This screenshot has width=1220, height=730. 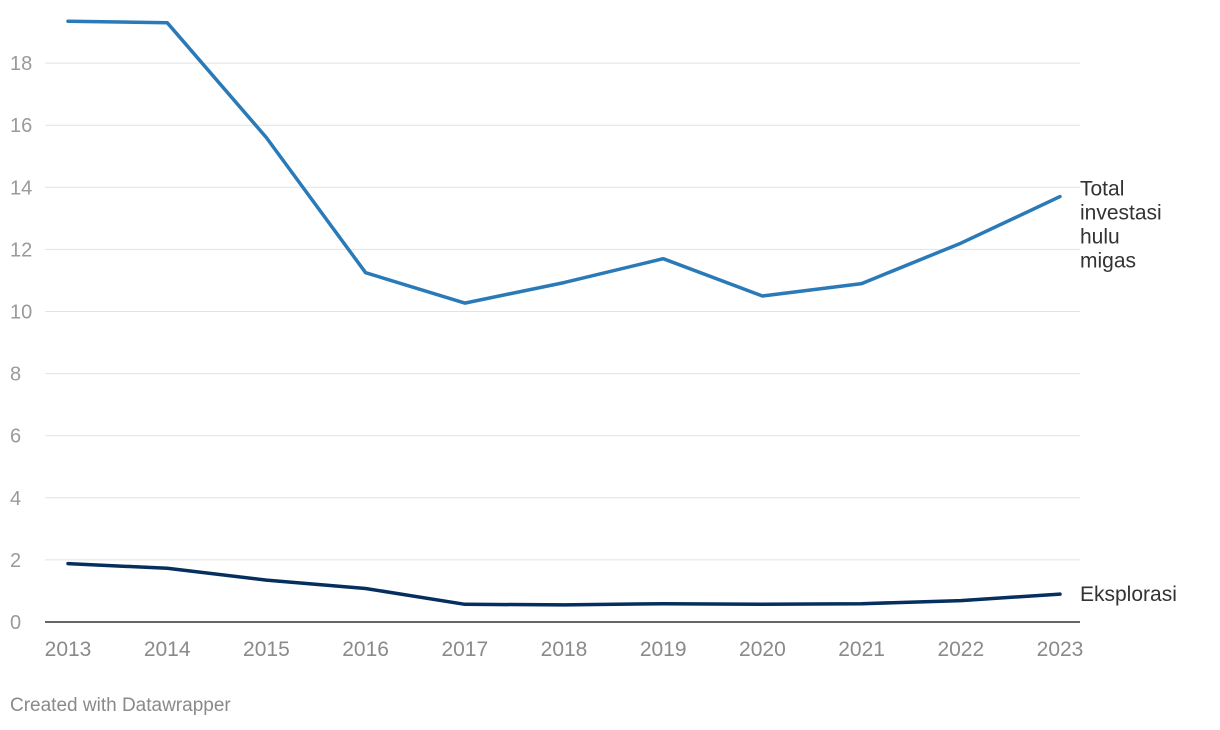 I want to click on x-tick-label: 2018, so click(x=564, y=649).